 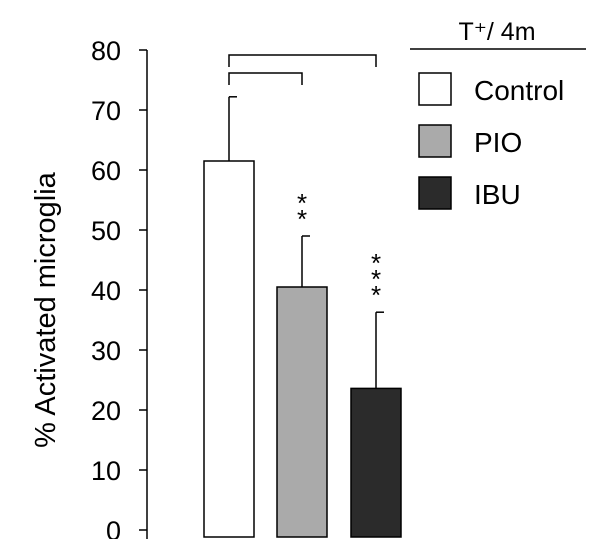 I want to click on y-tick-label-60: 60, so click(x=106, y=171).